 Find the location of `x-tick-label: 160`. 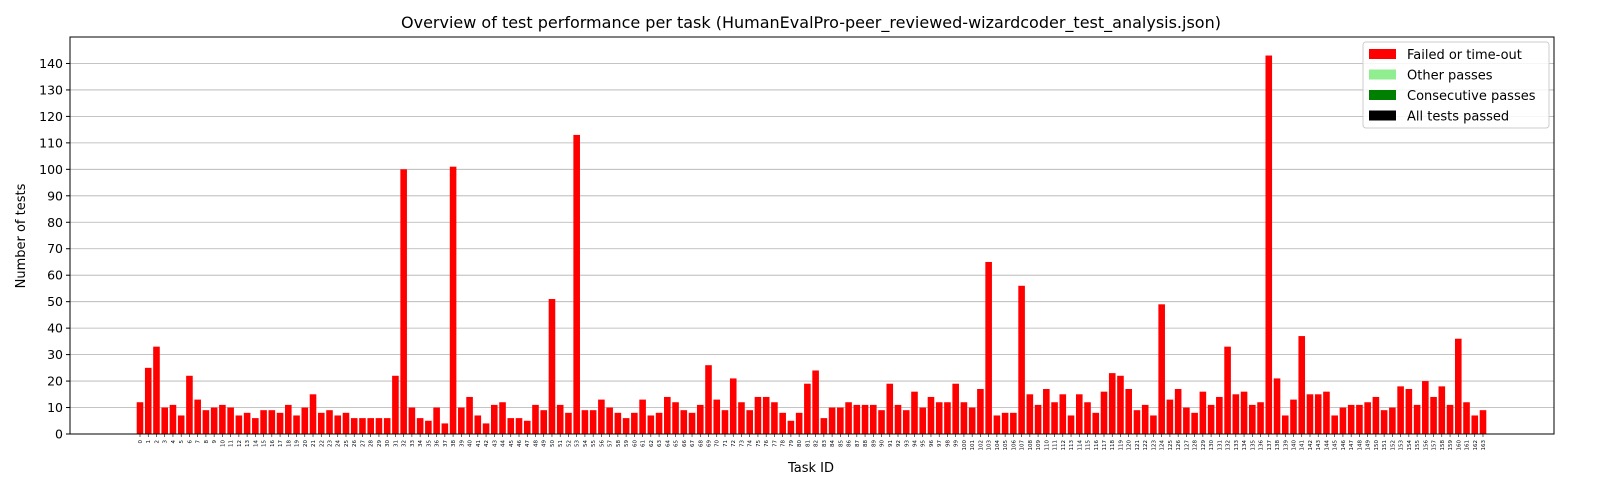

x-tick-label: 160 is located at coordinates (1459, 445).